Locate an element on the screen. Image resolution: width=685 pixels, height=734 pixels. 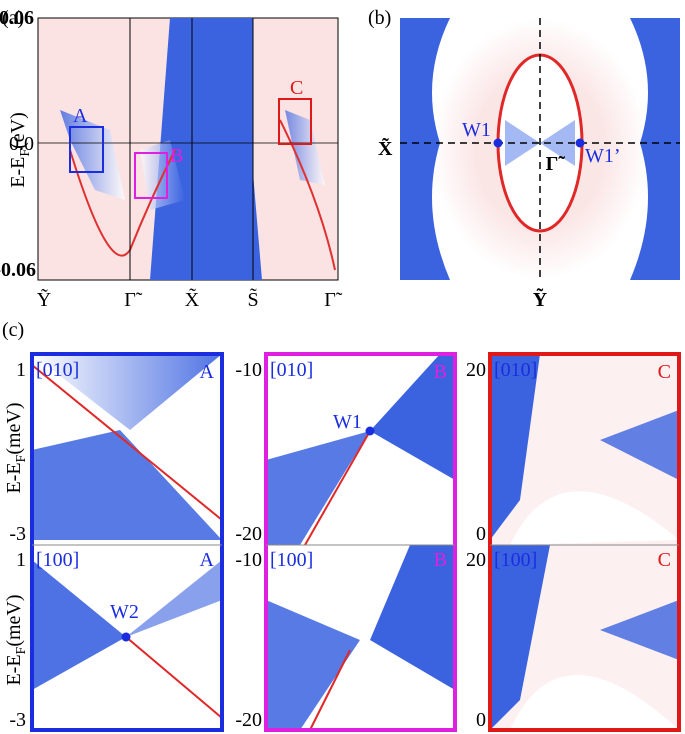
box-c is located at coordinates (295, 121).